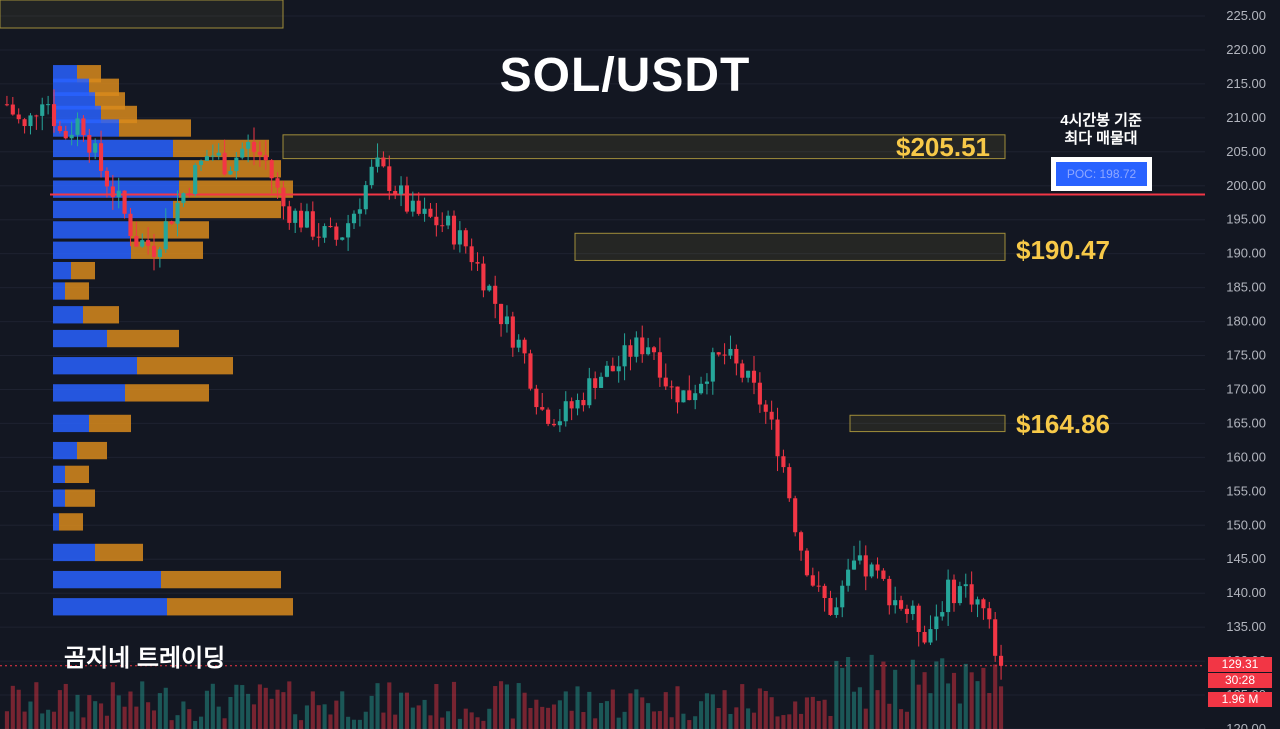 The width and height of the screenshot is (1280, 729). What do you see at coordinates (625, 75) in the screenshot?
I see `chart-title: SOL/USDT` at bounding box center [625, 75].